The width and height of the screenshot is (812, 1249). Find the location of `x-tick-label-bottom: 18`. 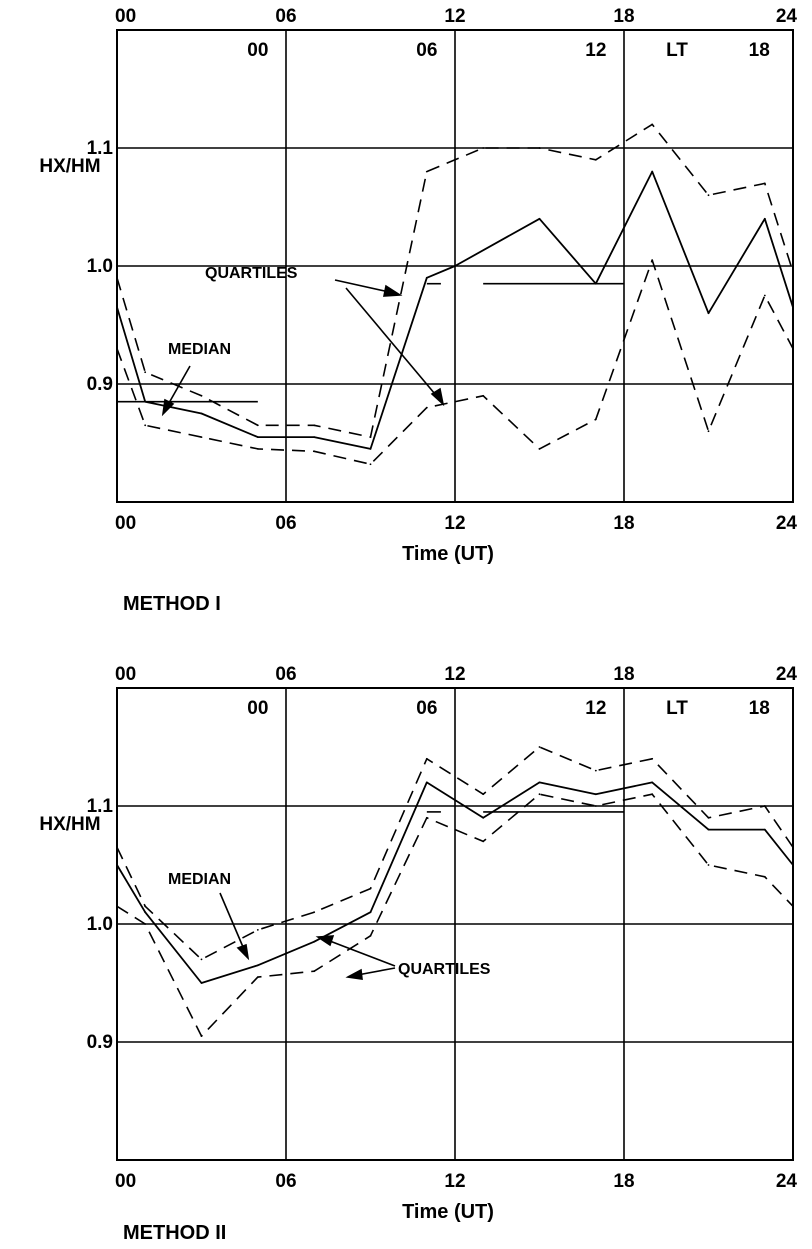

x-tick-label-bottom: 18 is located at coordinates (623, 1181).